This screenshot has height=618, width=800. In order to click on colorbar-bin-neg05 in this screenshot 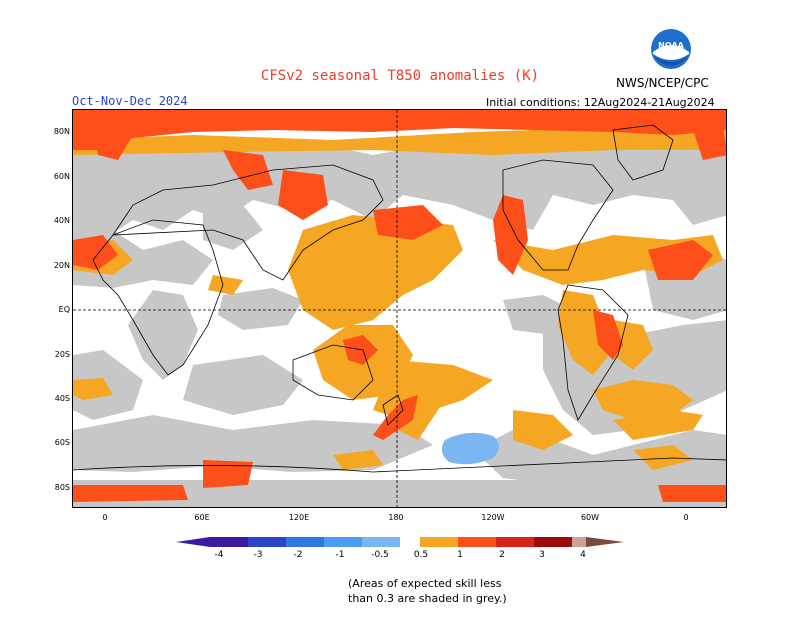, I will do `click(381, 542)`.